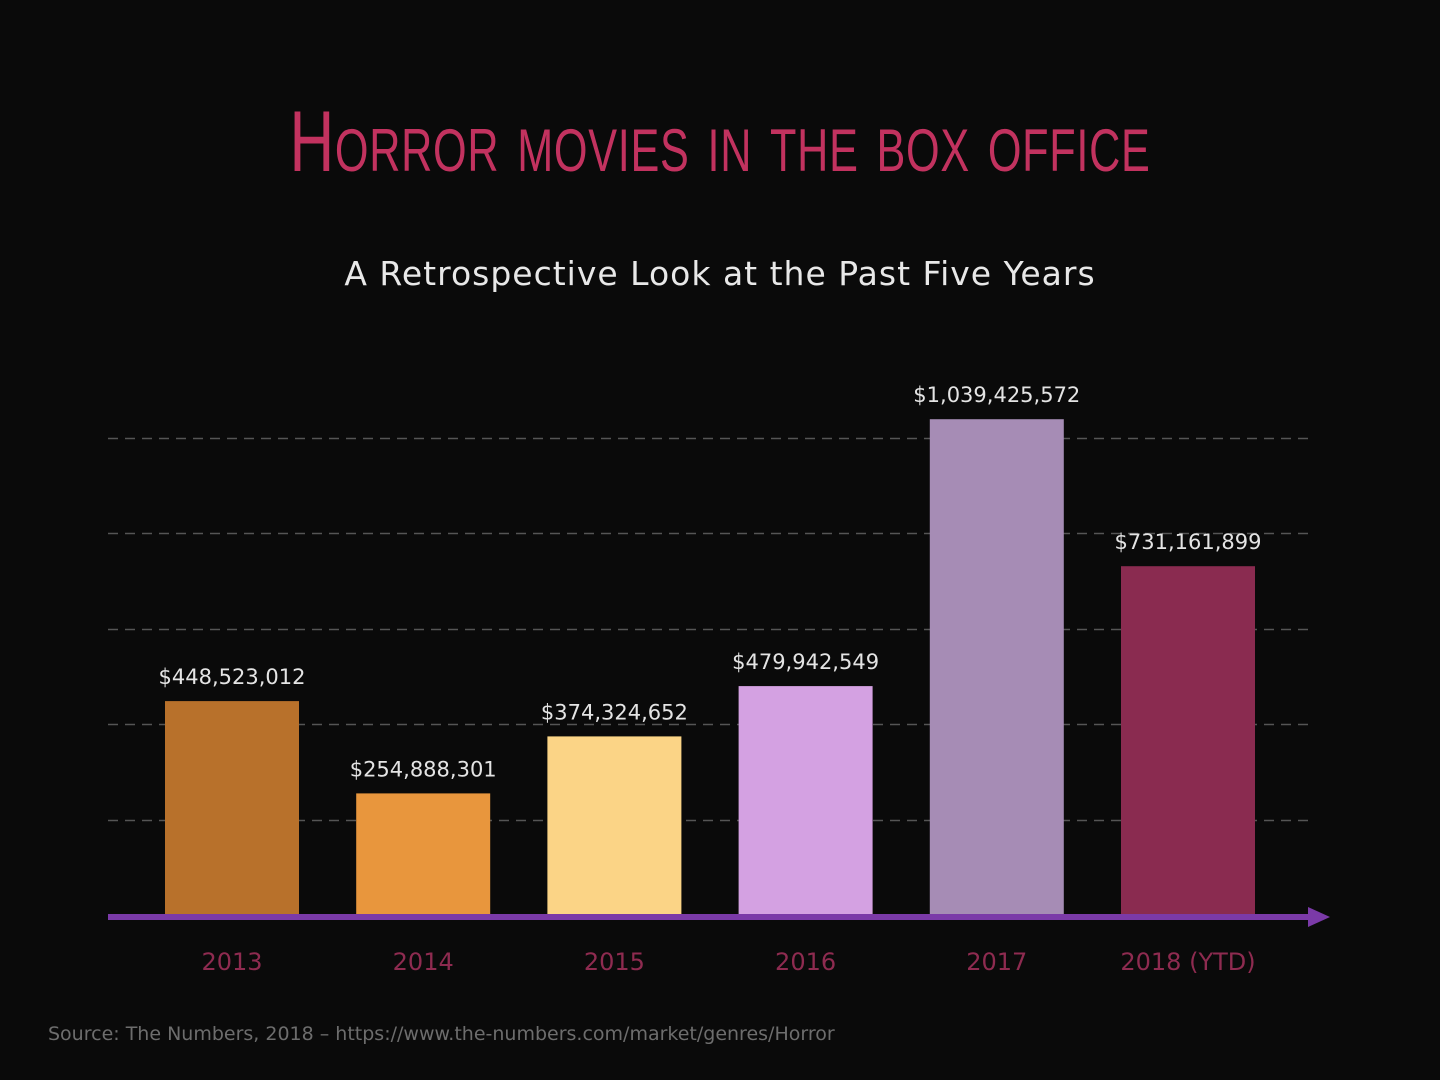  I want to click on x-axis-arrow, so click(1319, 917).